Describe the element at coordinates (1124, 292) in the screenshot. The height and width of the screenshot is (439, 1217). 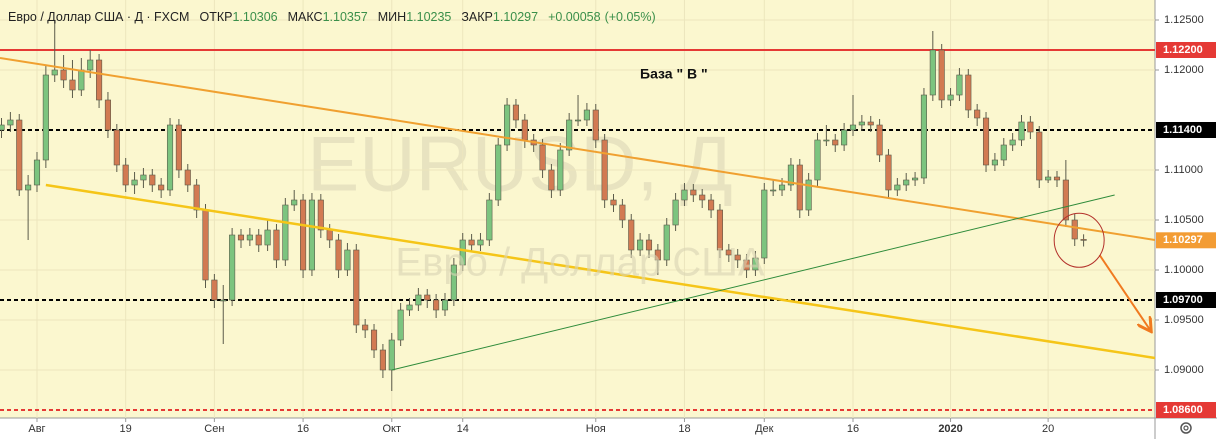
I see `forecast-arrow` at that location.